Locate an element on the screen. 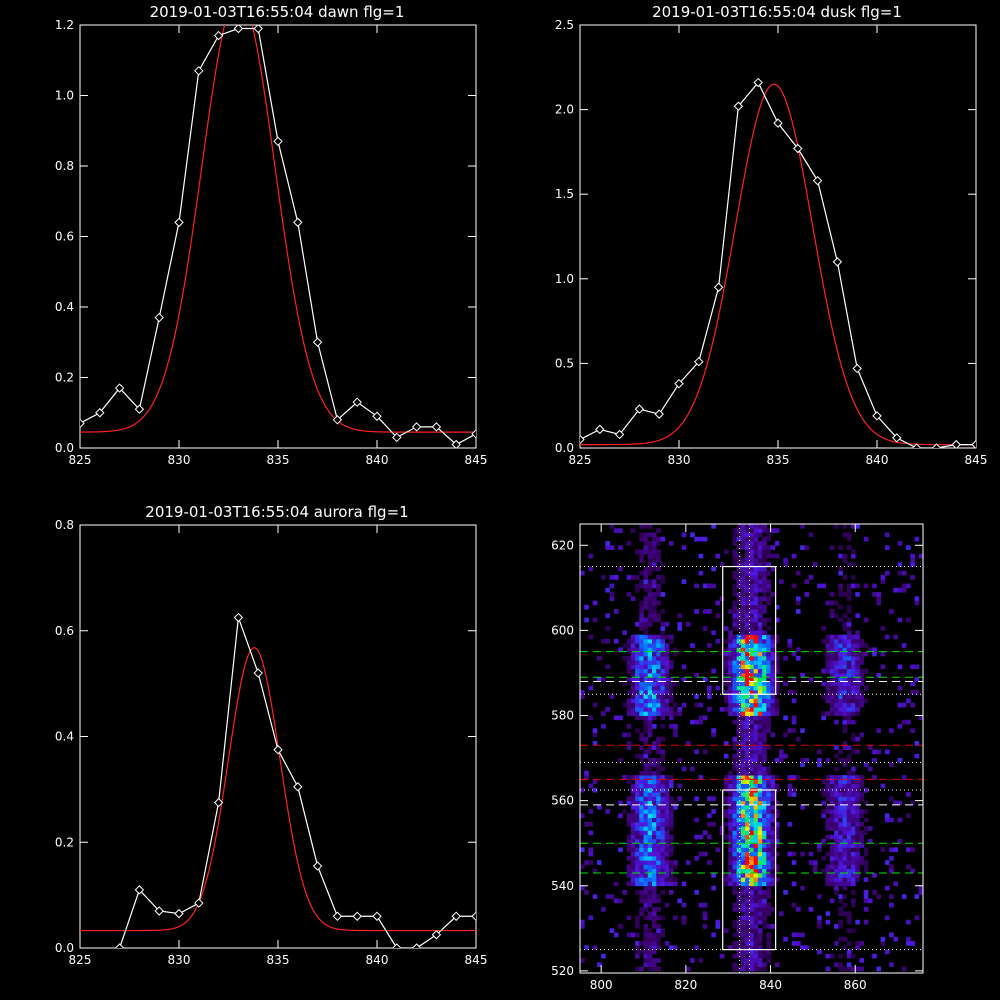 This screenshot has height=1000, width=1000. y-tick-label: 560 is located at coordinates (562, 801).